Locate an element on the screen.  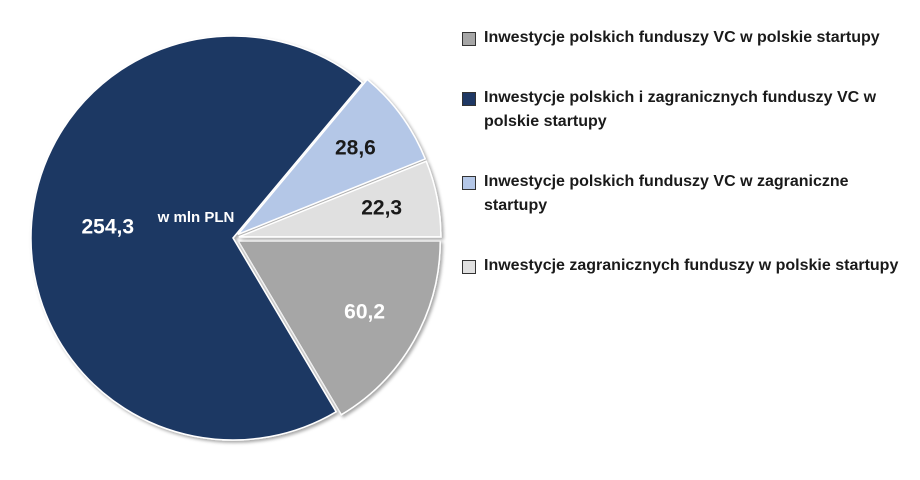
center-unit-label: w mln PLN is located at coordinates (196, 217).